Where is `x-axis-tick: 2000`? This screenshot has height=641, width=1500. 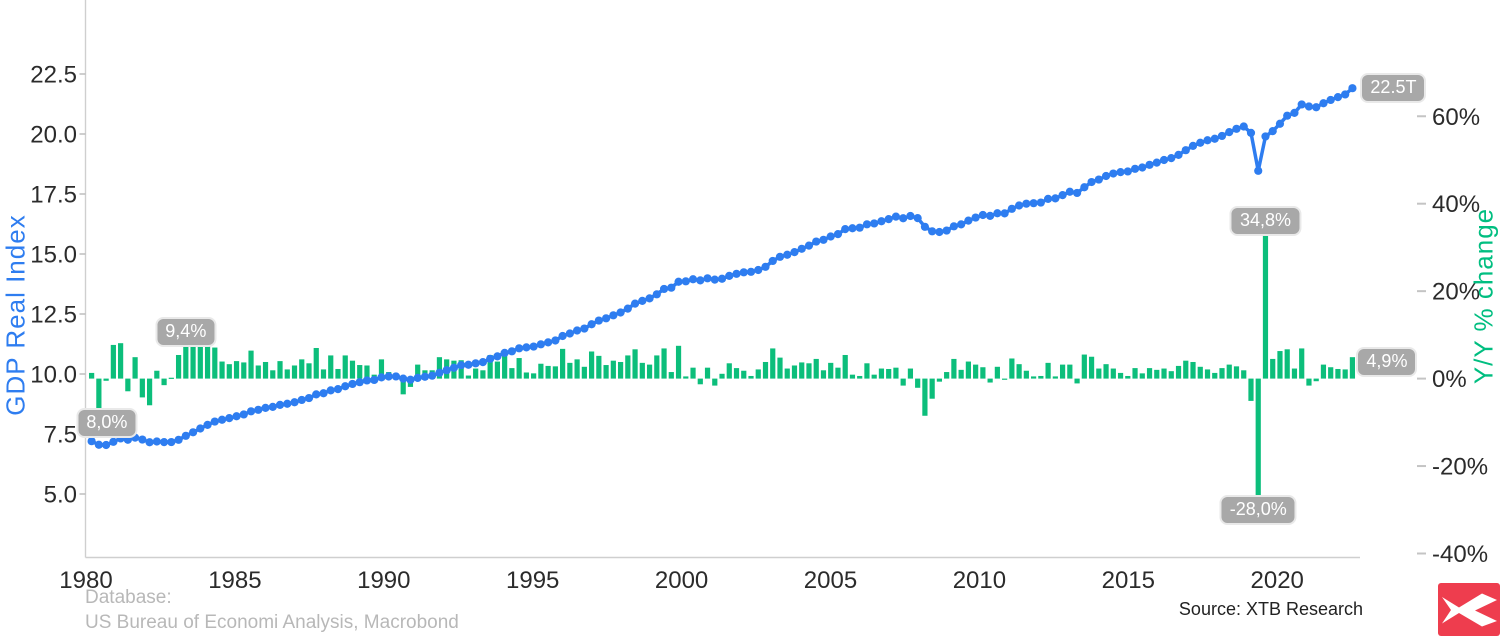 x-axis-tick: 2000 is located at coordinates (681, 580).